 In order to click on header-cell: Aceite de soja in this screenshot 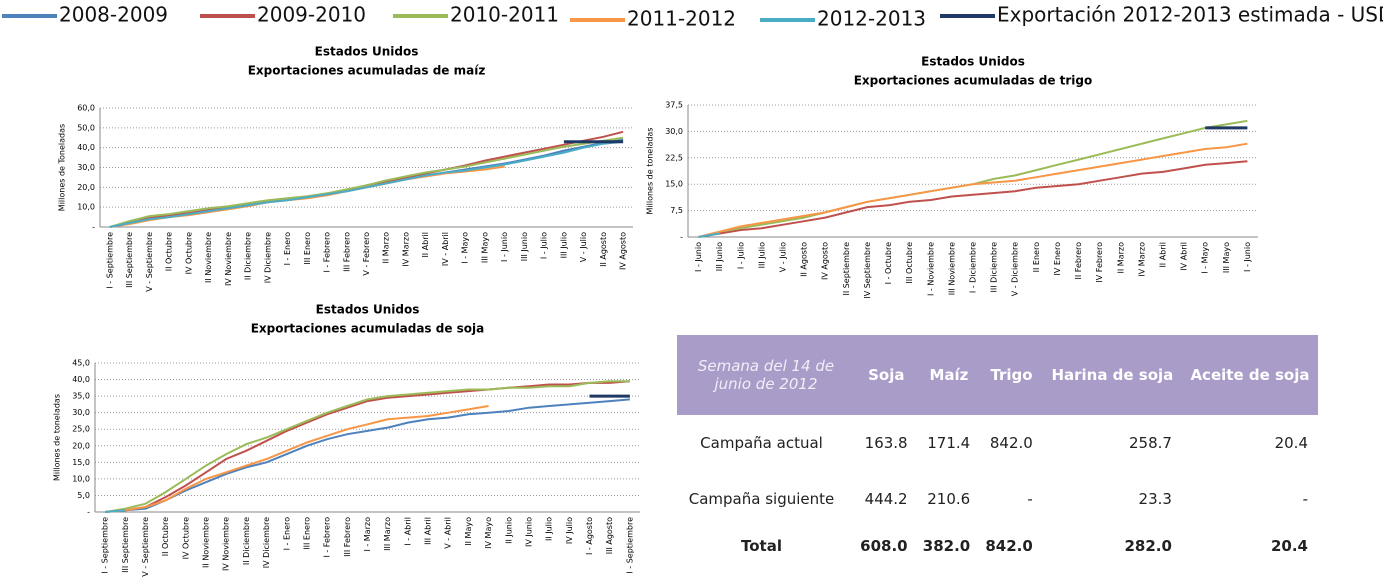, I will do `click(1249, 375)`.